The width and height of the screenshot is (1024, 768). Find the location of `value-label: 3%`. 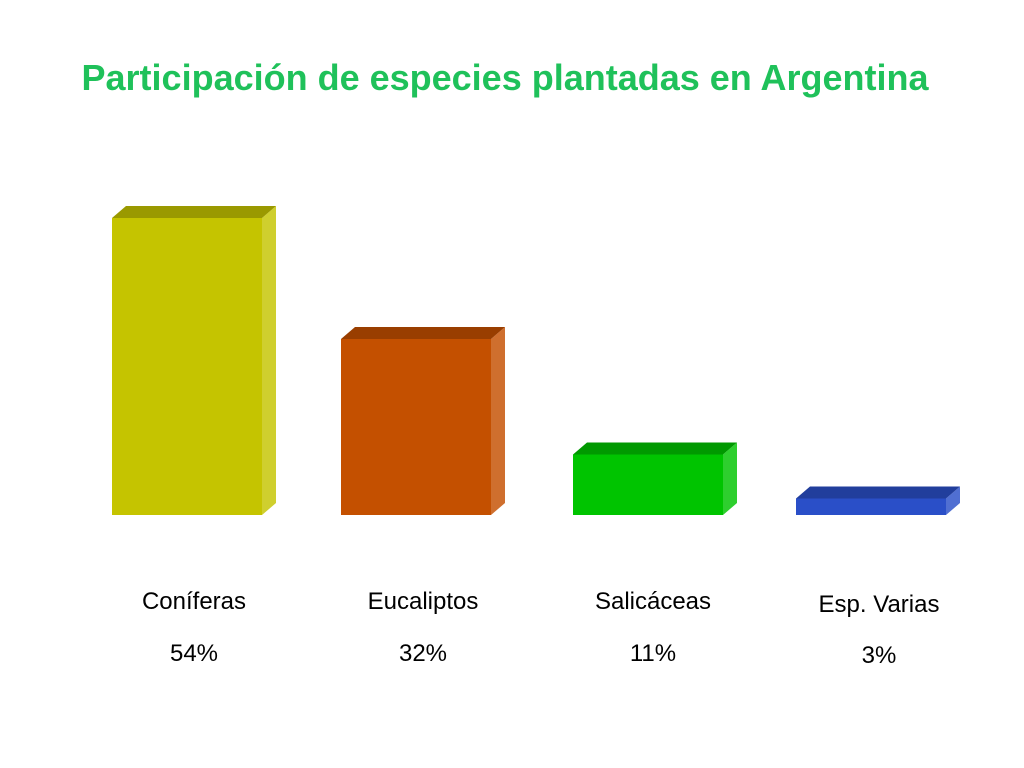

value-label: 3% is located at coordinates (879, 655).